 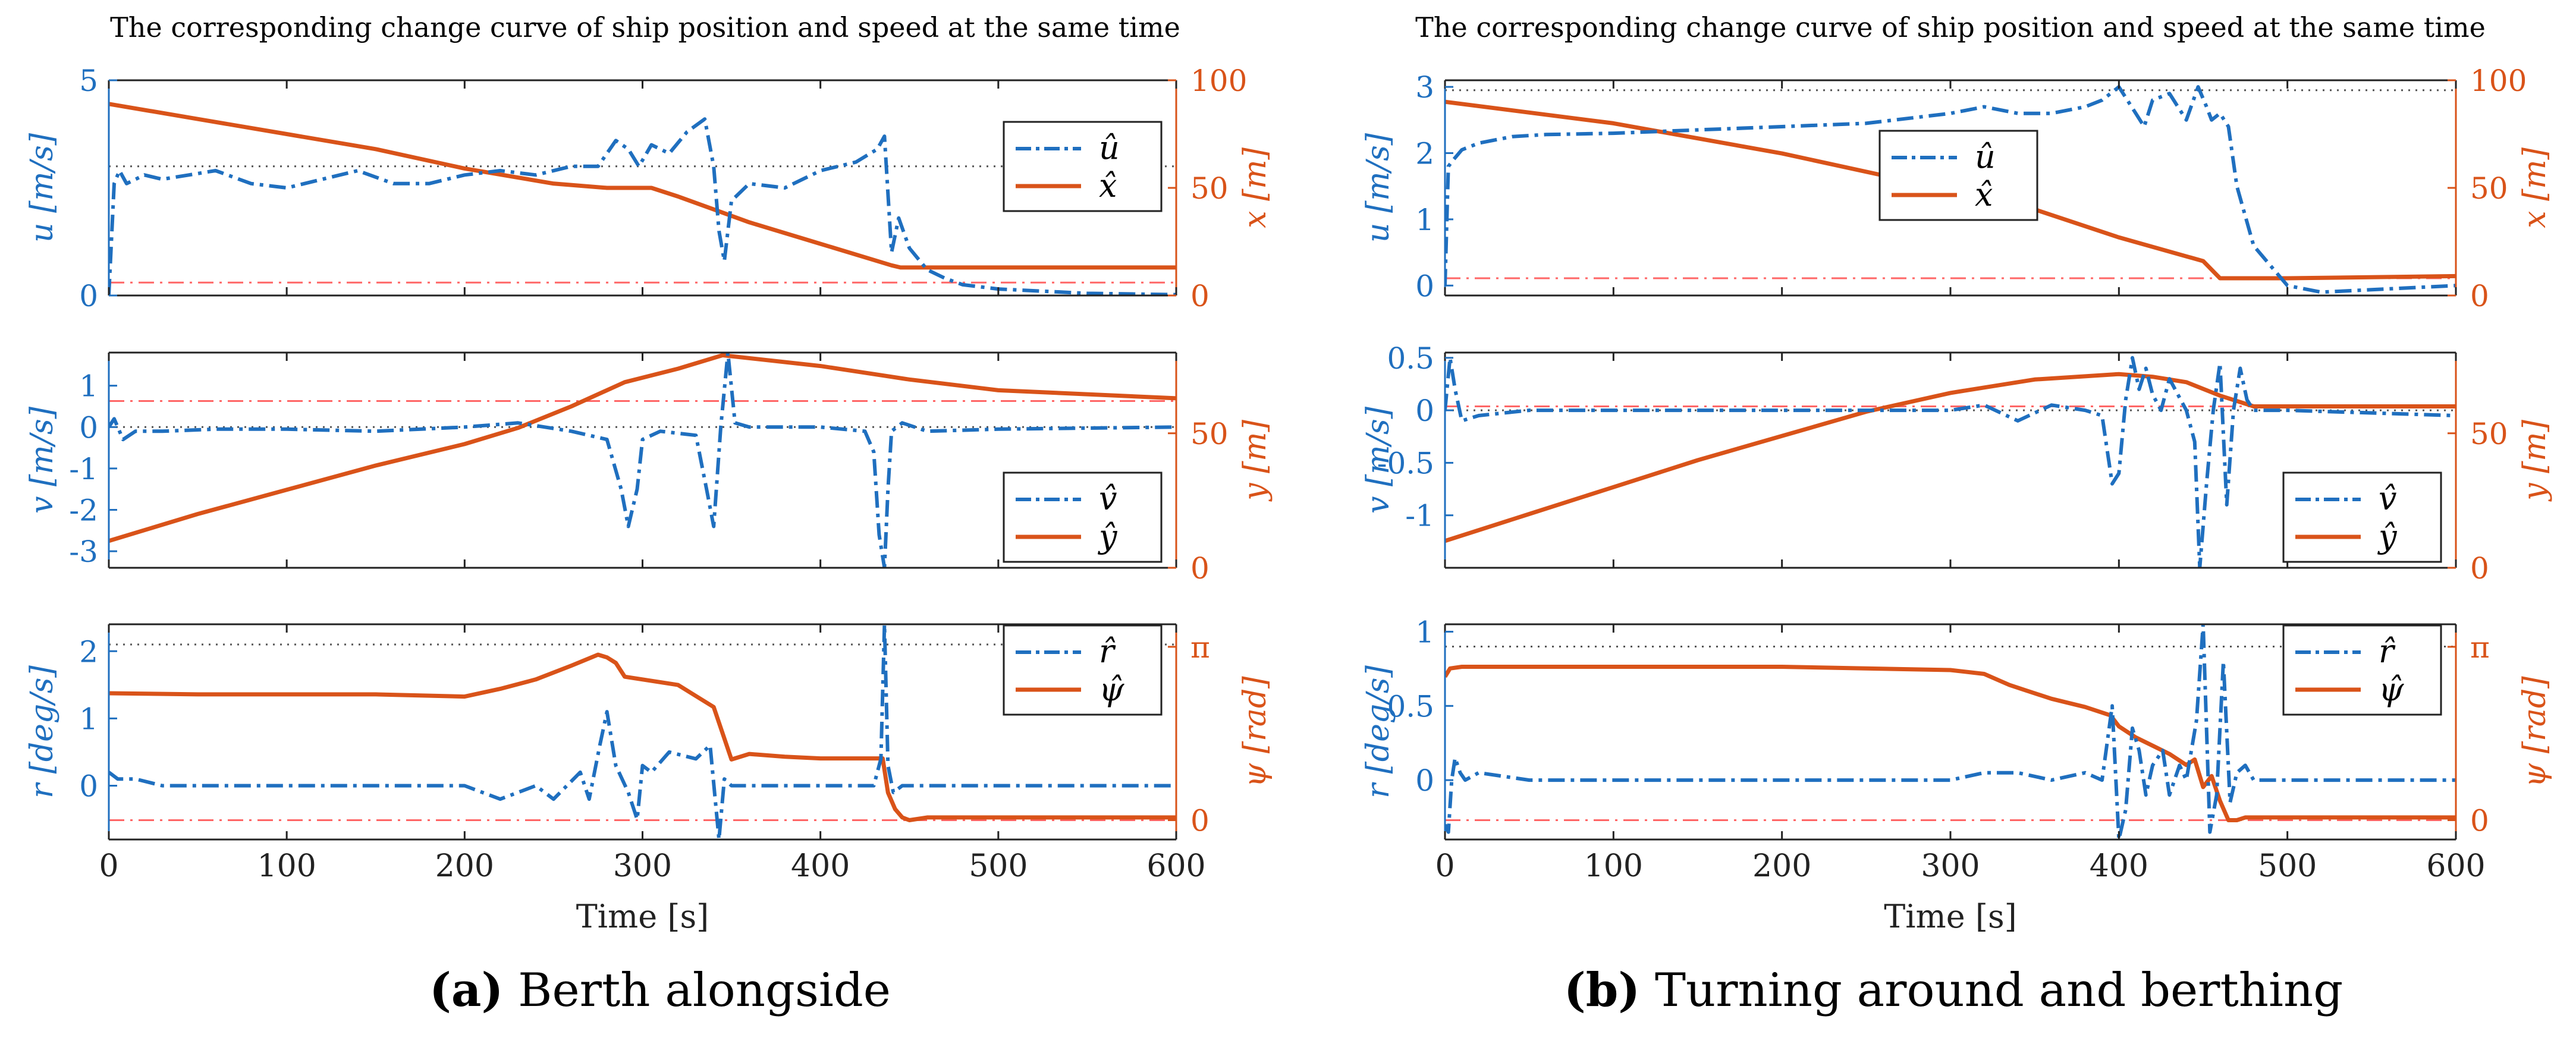 What do you see at coordinates (42, 731) in the screenshot?
I see `ylabel-left-f0-s2: r [deg/s]` at bounding box center [42, 731].